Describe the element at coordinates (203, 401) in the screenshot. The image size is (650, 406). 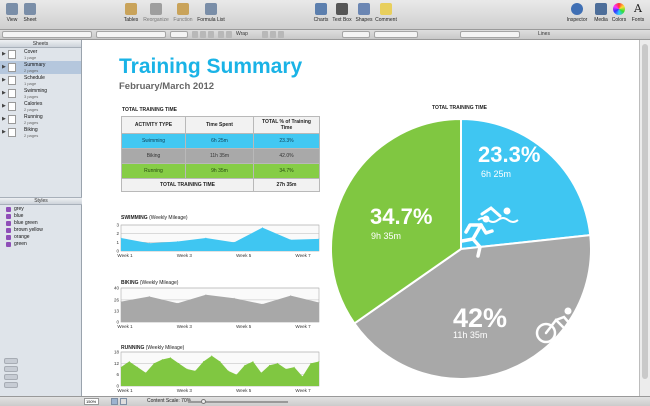
I see `content-scale-slider-knob` at that location.